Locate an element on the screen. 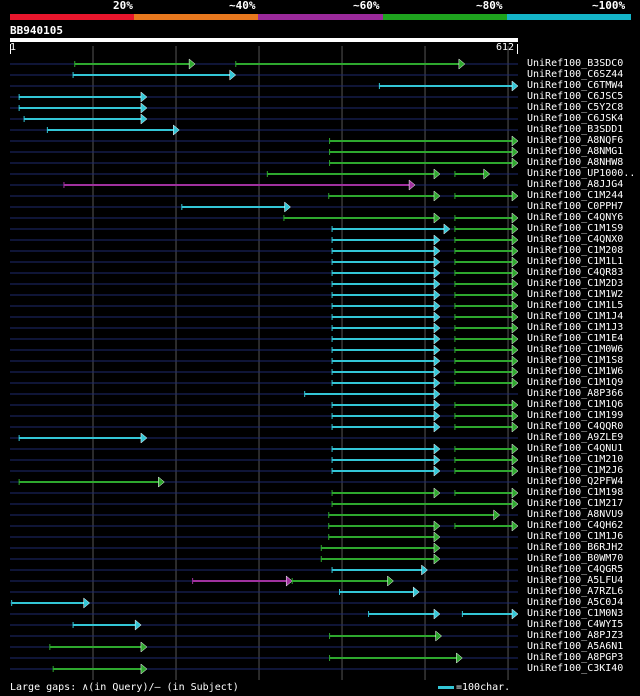  hit-label: UniRef100_C6JSK4 is located at coordinates (575, 118).